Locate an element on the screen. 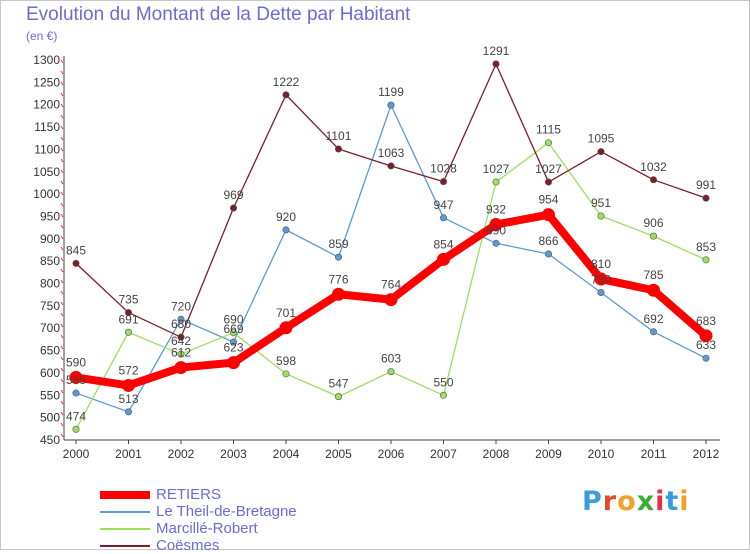  data-label: 680 is located at coordinates (181, 324).